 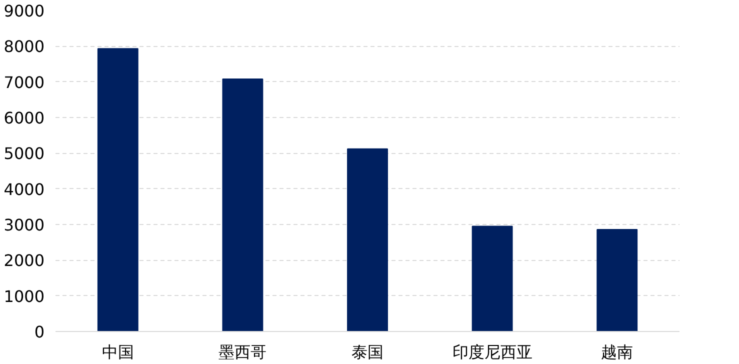 I want to click on y-tick-label: 6000, so click(x=24, y=118).